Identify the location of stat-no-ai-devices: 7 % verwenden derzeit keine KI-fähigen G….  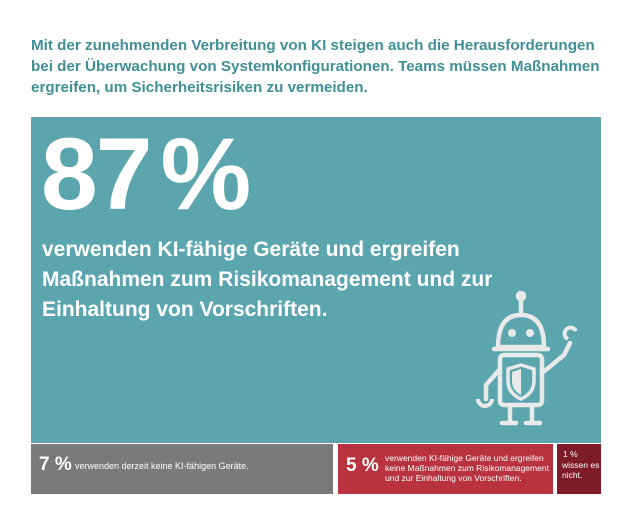
(182, 469).